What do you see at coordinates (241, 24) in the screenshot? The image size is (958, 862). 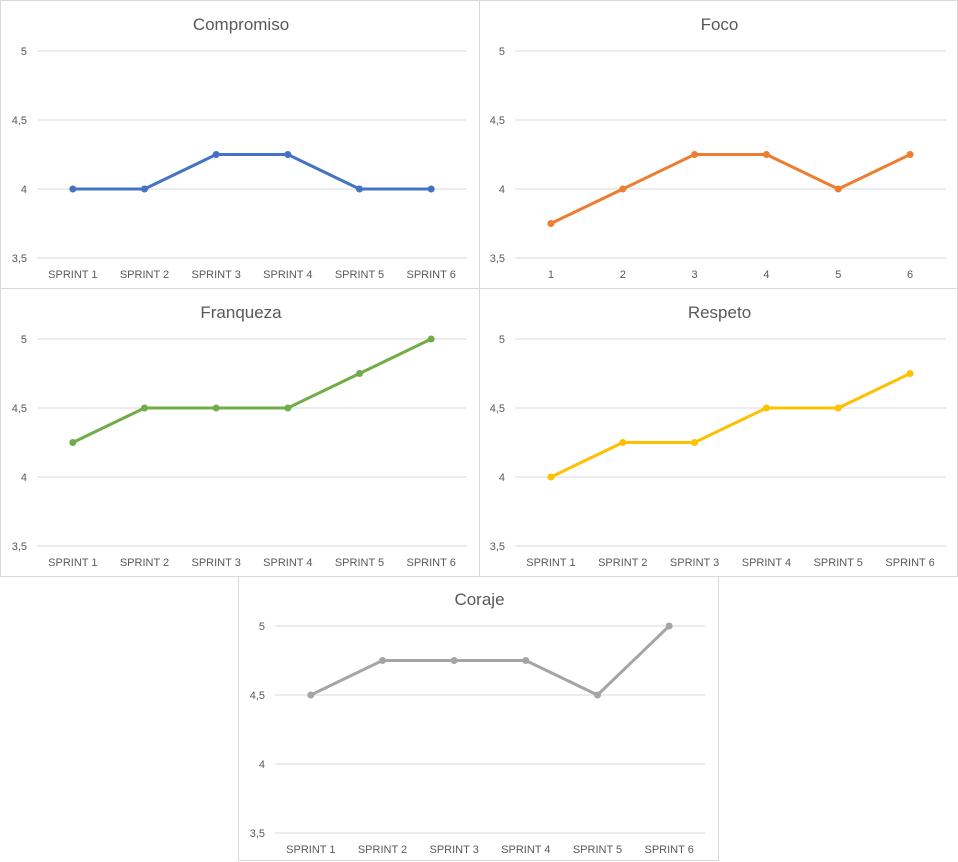 I see `chart-title: Compromiso` at bounding box center [241, 24].